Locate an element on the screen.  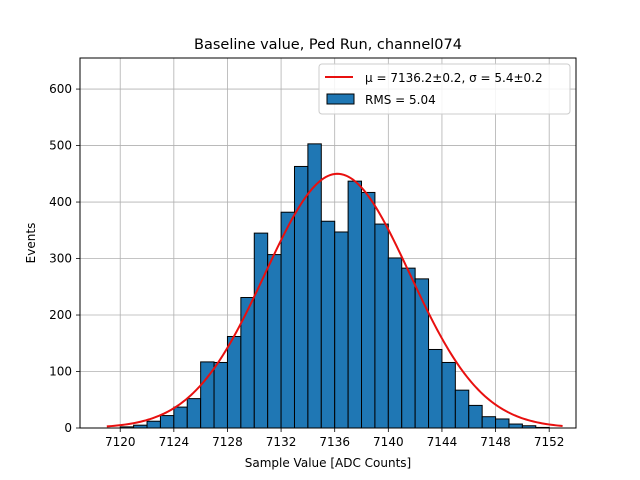
legend-fit-sigma: σ = 5.4±0.2 is located at coordinates (506, 78).